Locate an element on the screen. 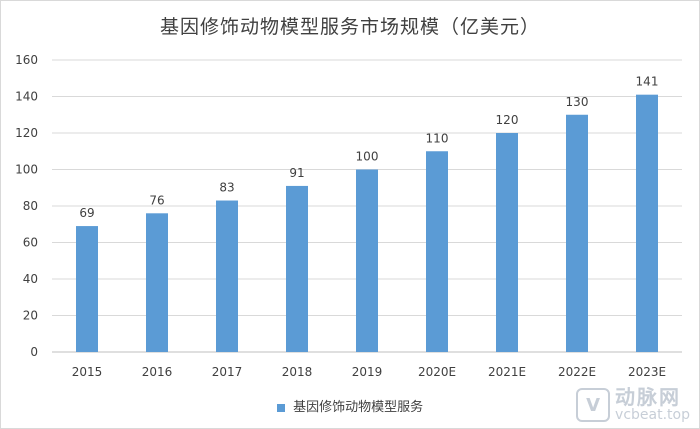 The height and width of the screenshot is (429, 700). x-tick-label: 2021E is located at coordinates (507, 372).